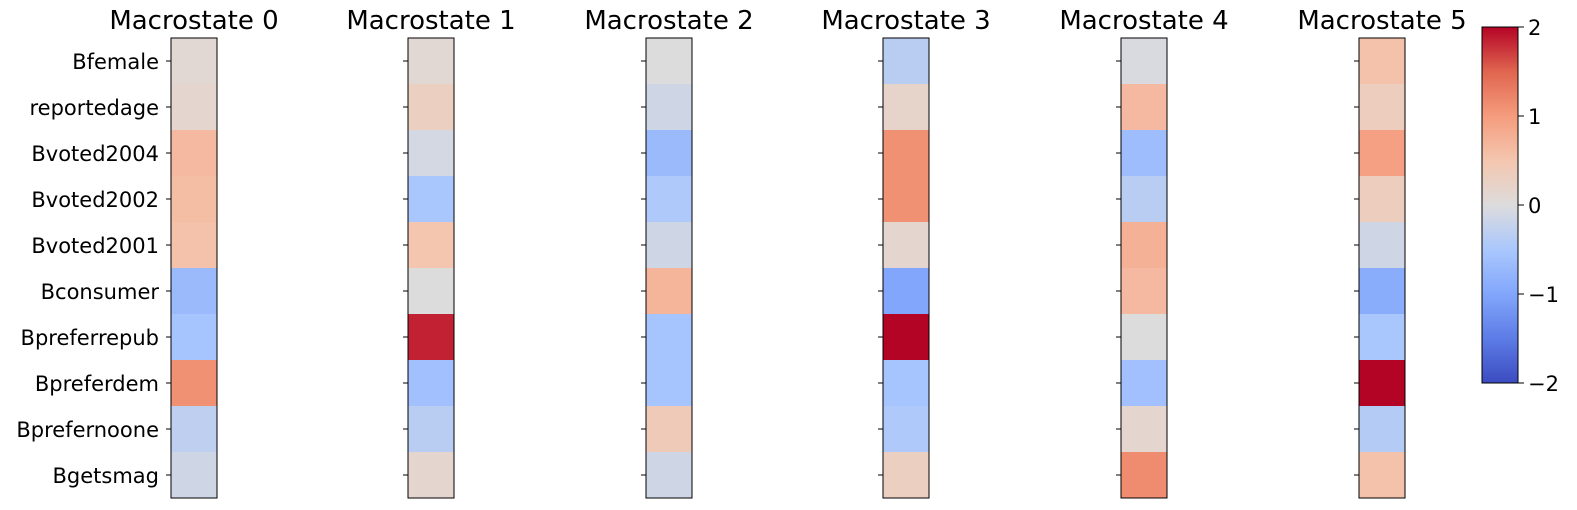  Describe the element at coordinates (100, 292) in the screenshot. I see `row-label: Bconsumer` at that location.